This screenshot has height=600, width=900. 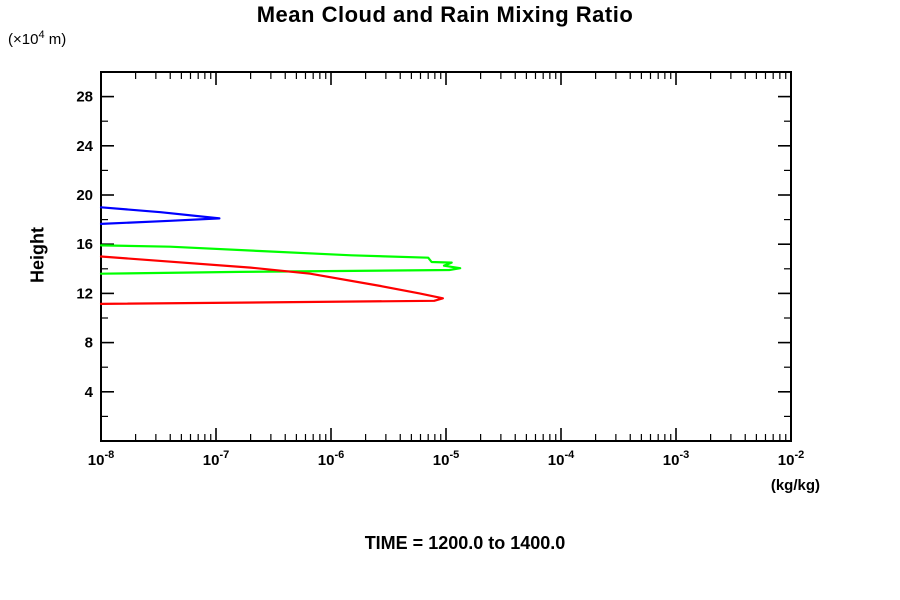 What do you see at coordinates (216, 459) in the screenshot?
I see `x-tick-label: 10⁻⁷` at bounding box center [216, 459].